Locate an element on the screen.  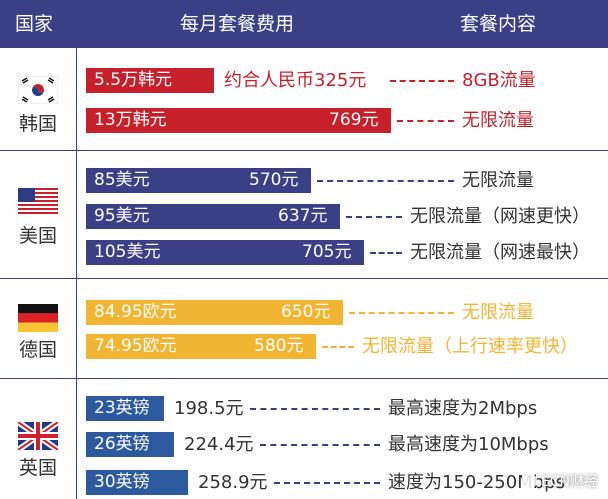
plan-content: 最高速度为2Mbps is located at coordinates (463, 408).